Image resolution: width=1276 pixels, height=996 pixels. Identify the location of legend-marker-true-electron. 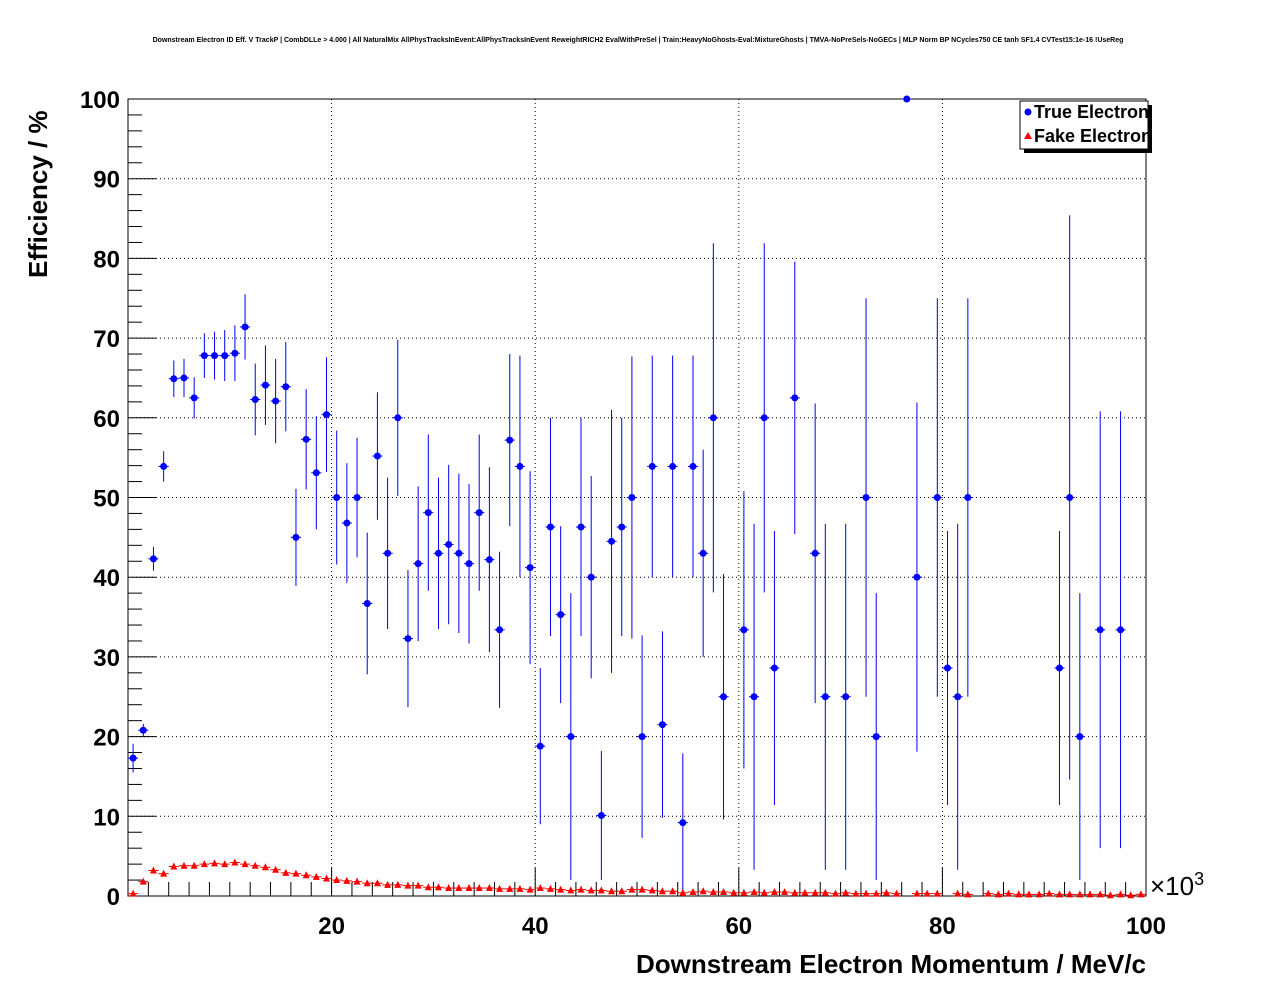
(1028, 112).